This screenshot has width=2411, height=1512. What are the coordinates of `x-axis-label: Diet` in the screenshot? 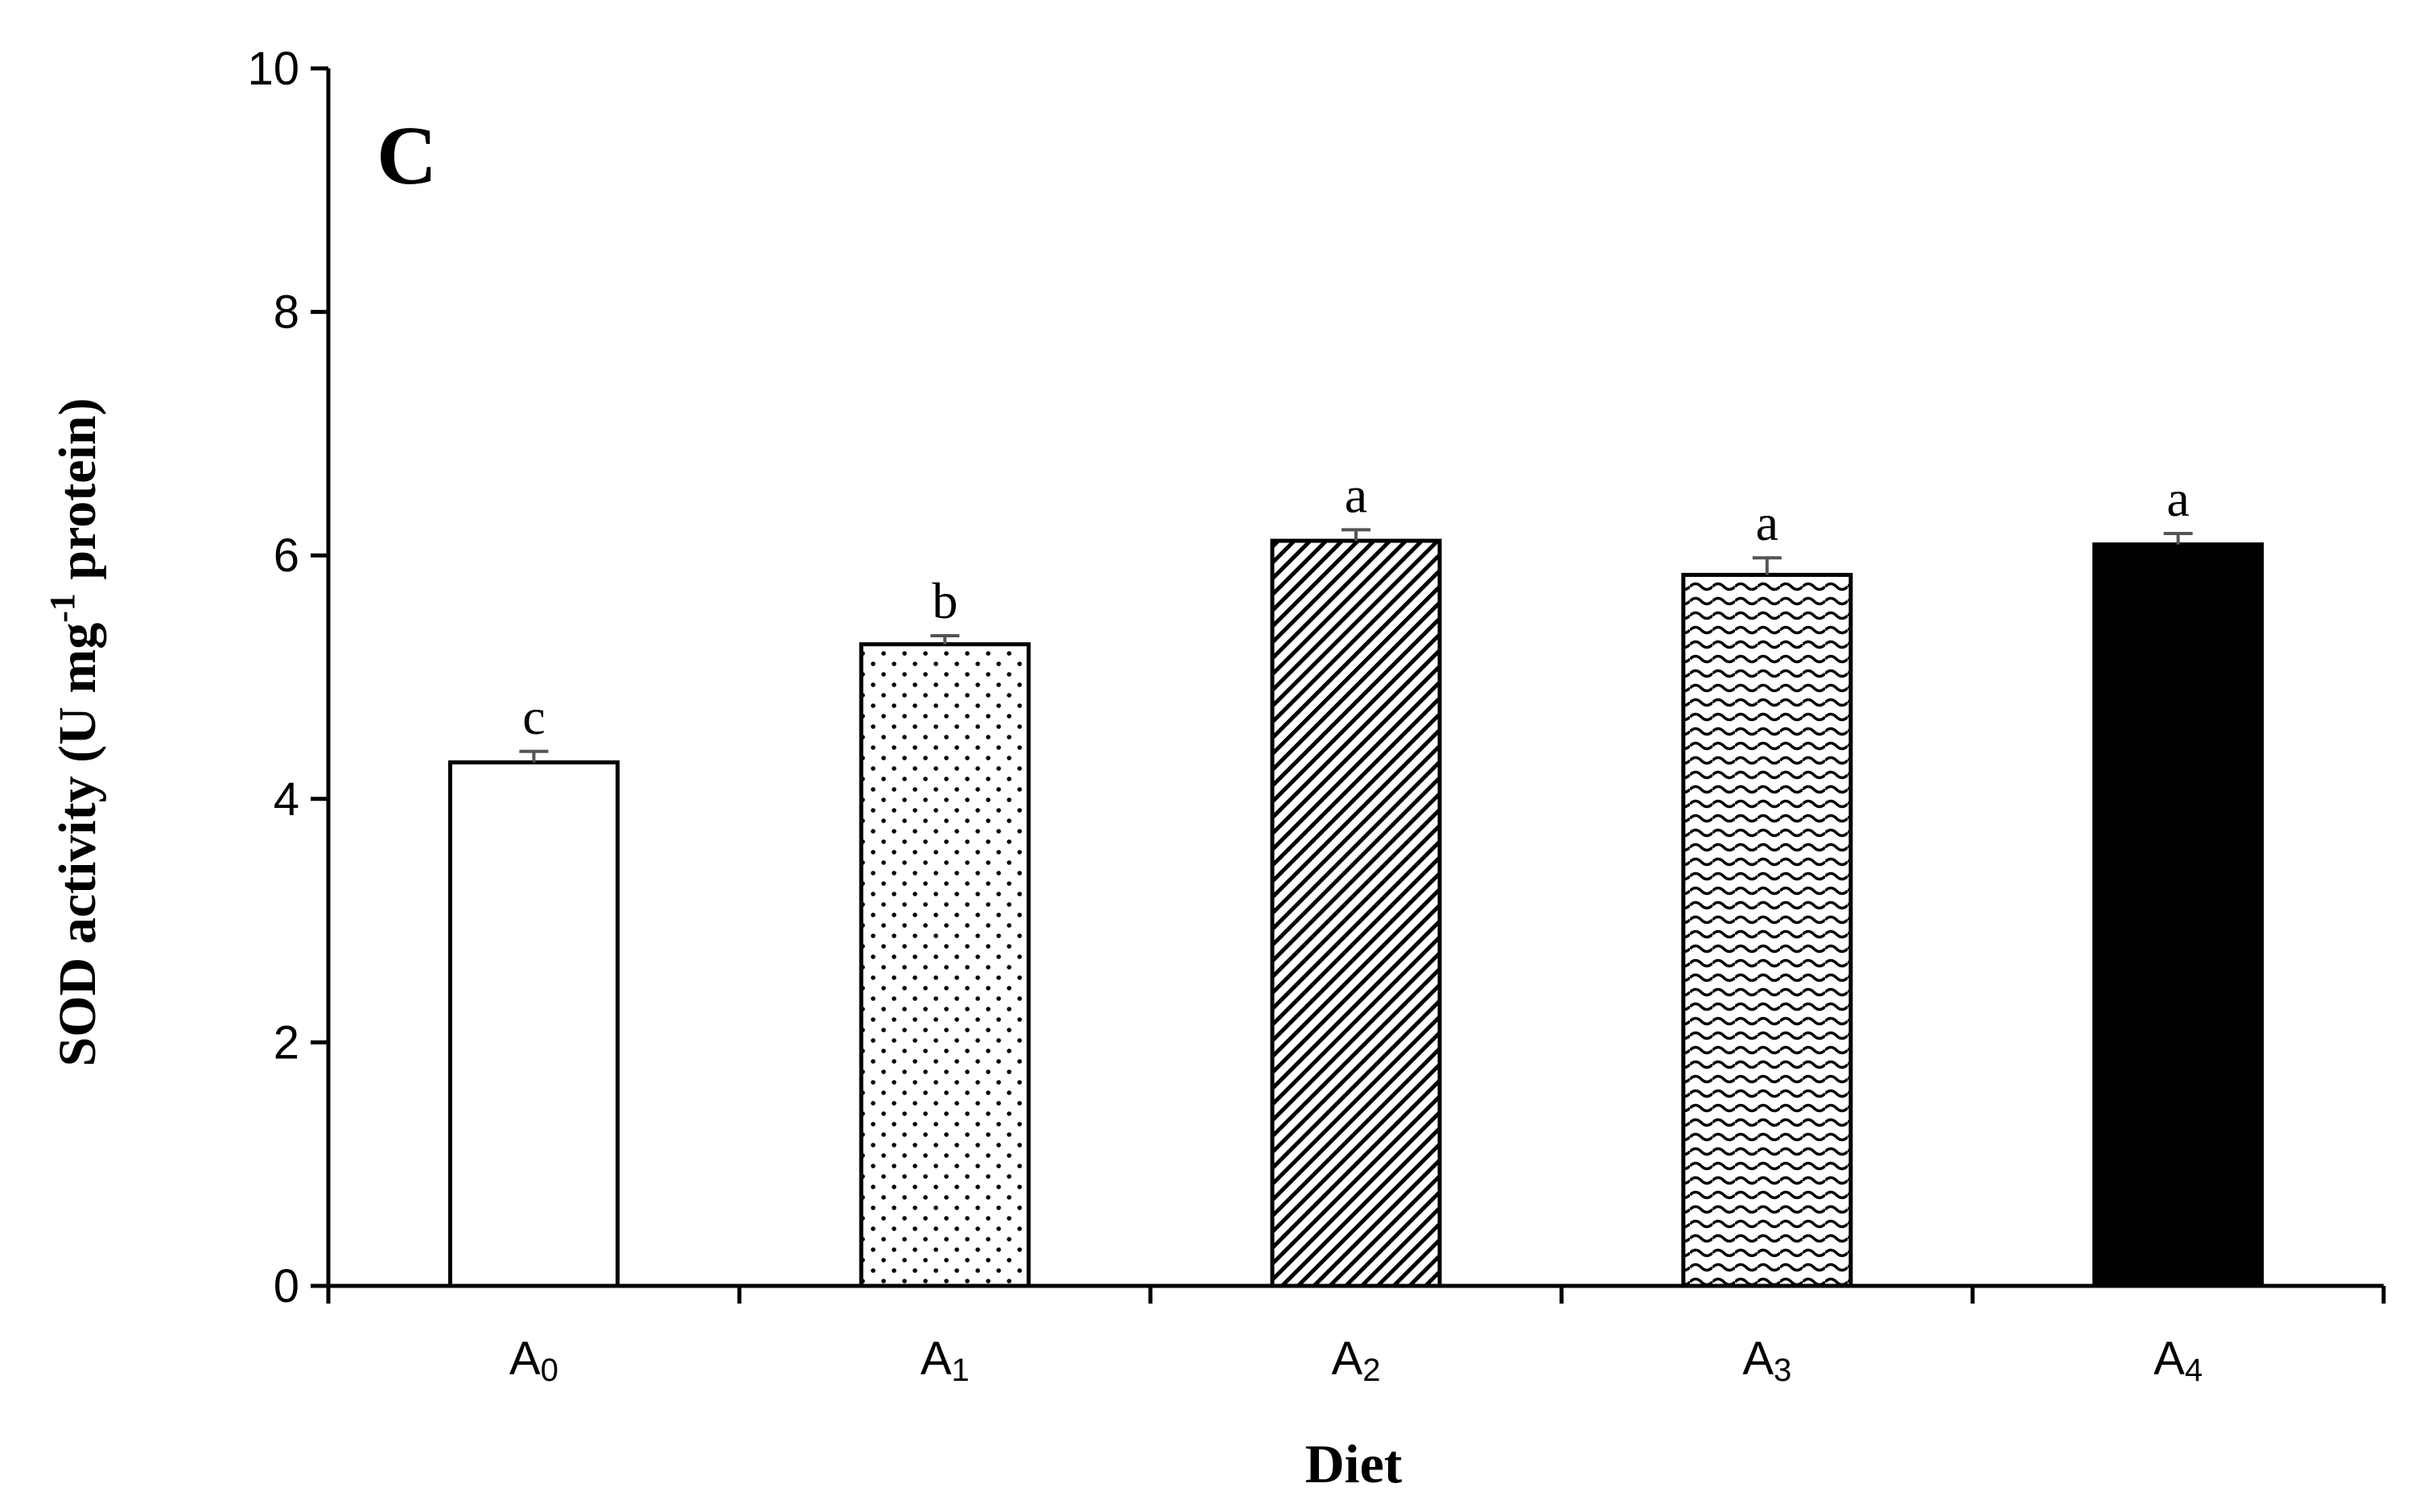 It's located at (1354, 1463).